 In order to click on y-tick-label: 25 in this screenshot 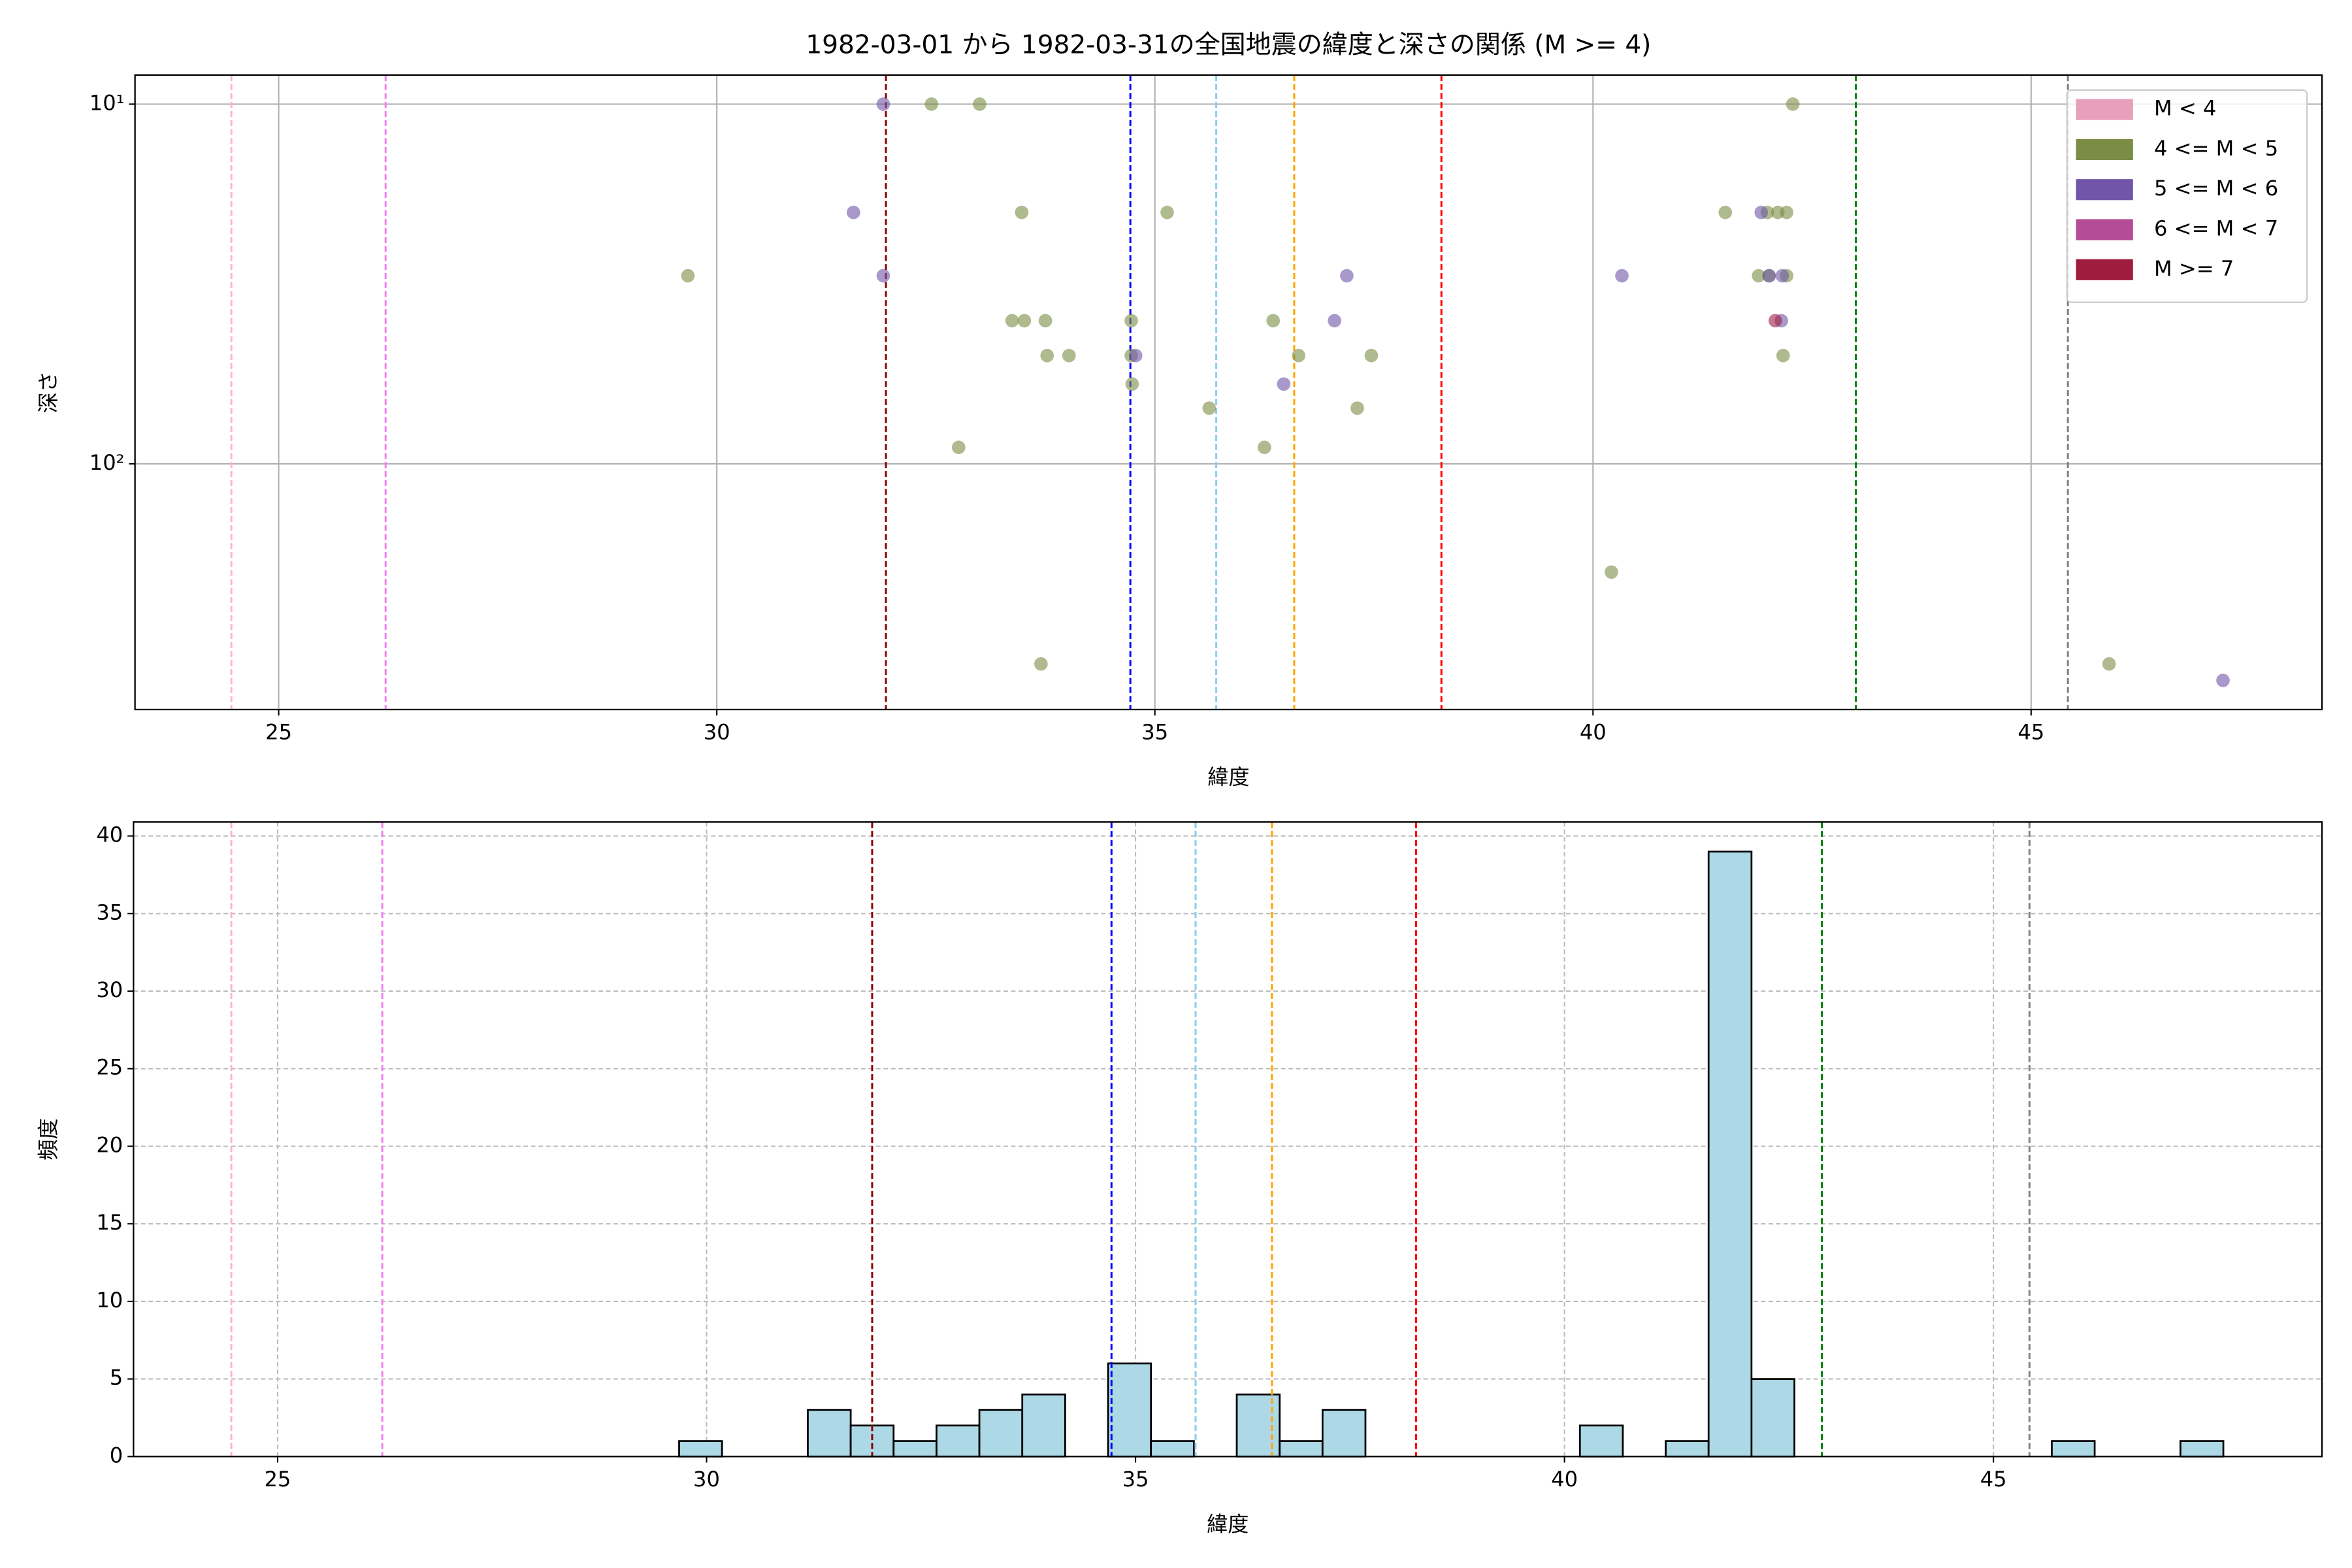, I will do `click(109, 1067)`.